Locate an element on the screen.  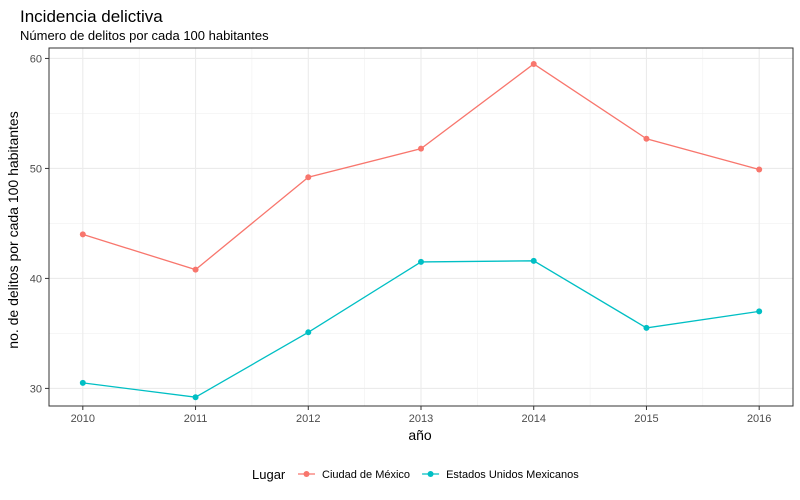
y-tick-label: 50 is located at coordinates (36, 169).